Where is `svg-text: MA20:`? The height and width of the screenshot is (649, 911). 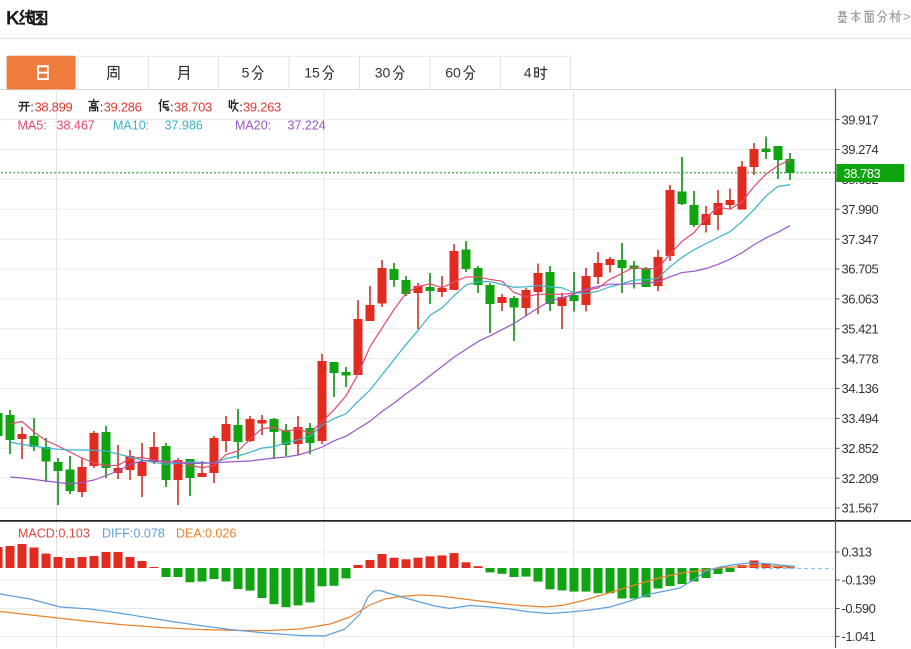 svg-text: MA20: is located at coordinates (253, 126).